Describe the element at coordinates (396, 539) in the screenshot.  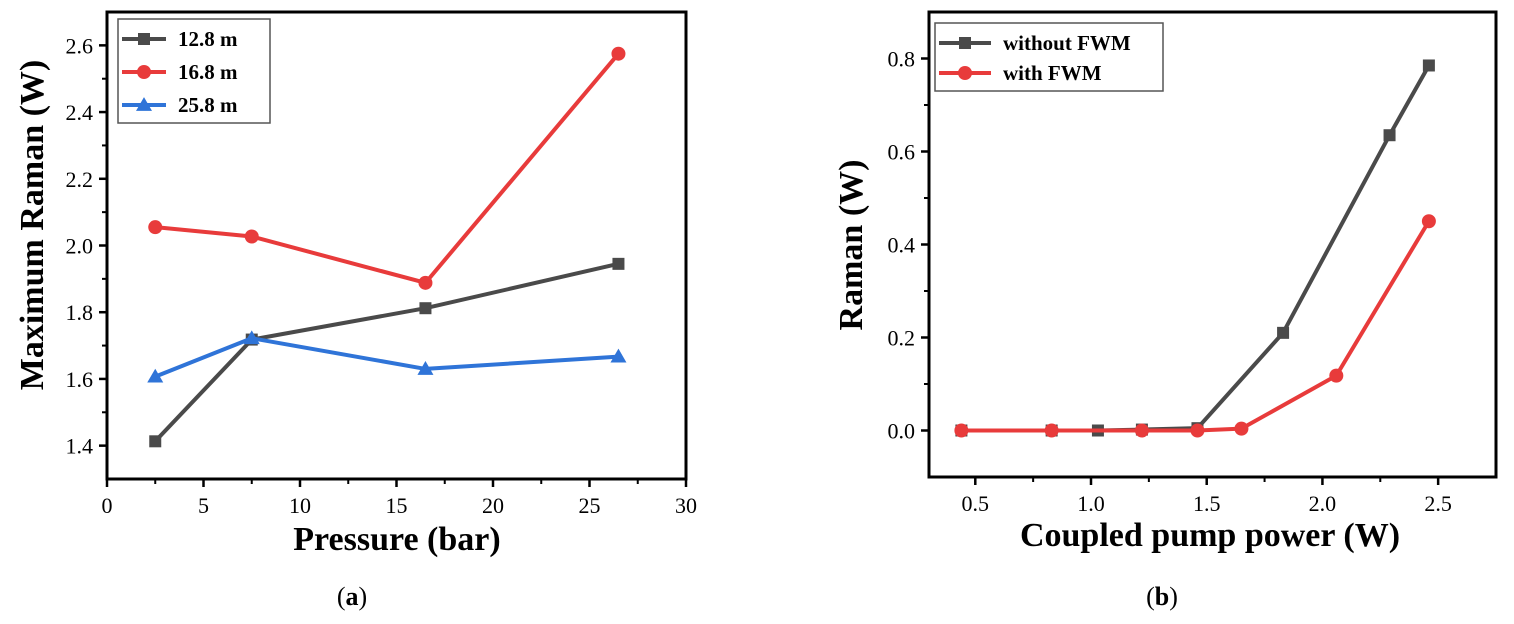
I see `x-axis-title-a: Pressure (bar)` at that location.